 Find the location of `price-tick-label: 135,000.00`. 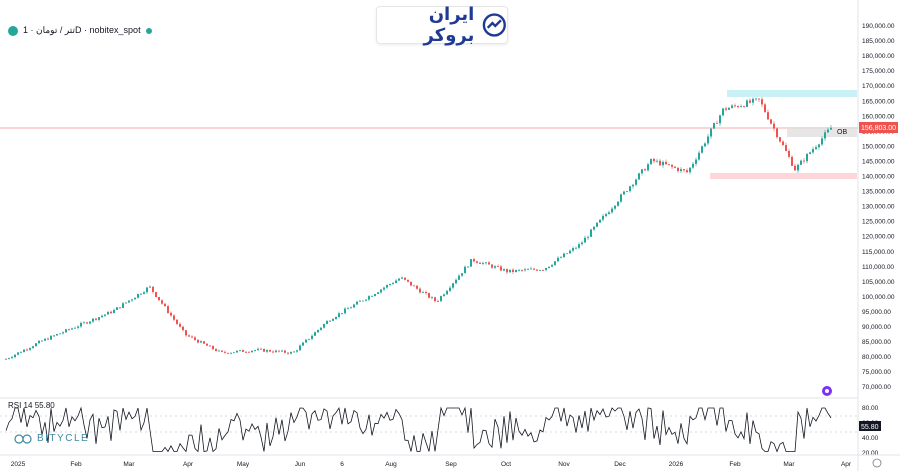

price-tick-label: 135,000.00 is located at coordinates (878, 192).